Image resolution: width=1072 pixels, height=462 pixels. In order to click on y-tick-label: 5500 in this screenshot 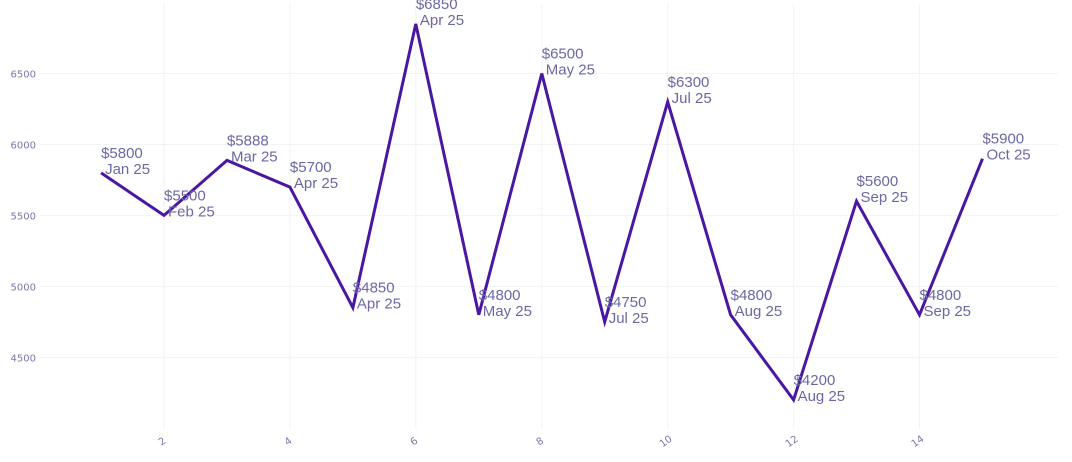, I will do `click(23, 216)`.